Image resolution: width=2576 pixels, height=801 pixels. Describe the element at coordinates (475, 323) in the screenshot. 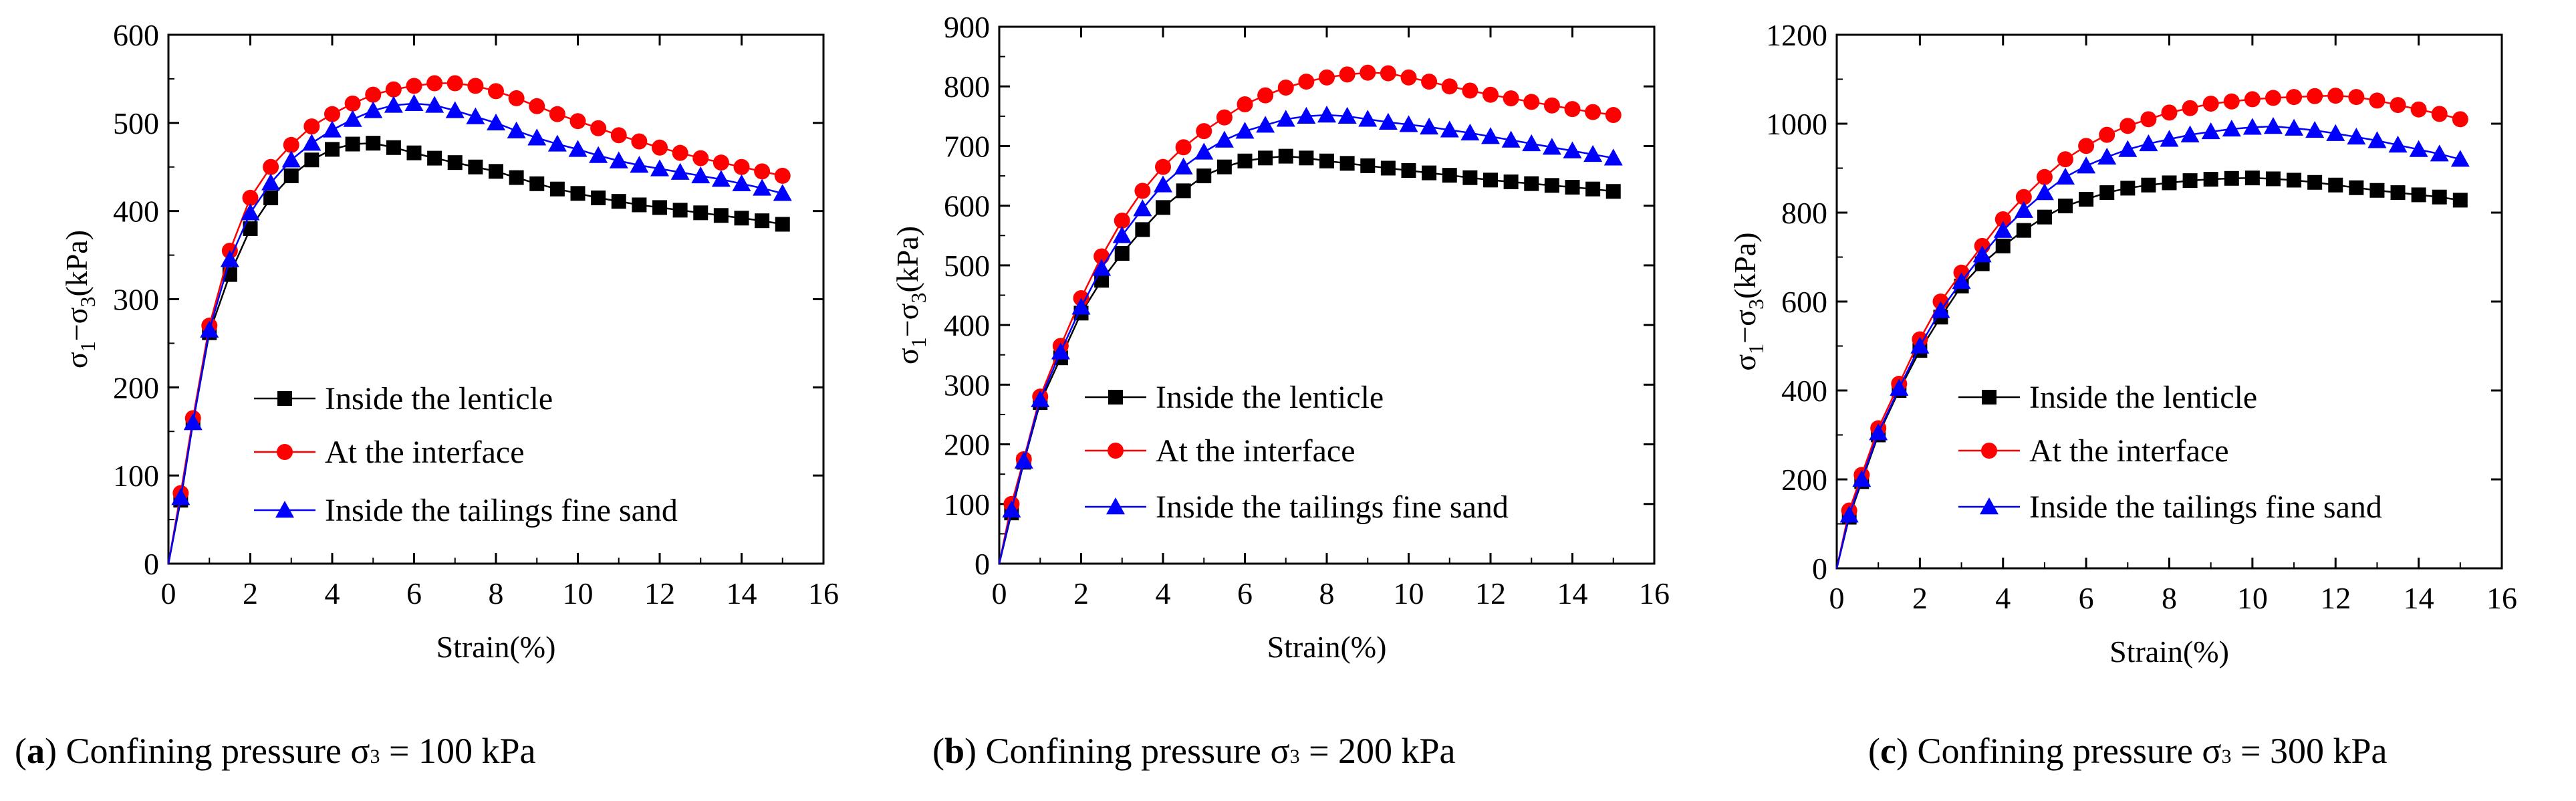

I see `series-line` at that location.